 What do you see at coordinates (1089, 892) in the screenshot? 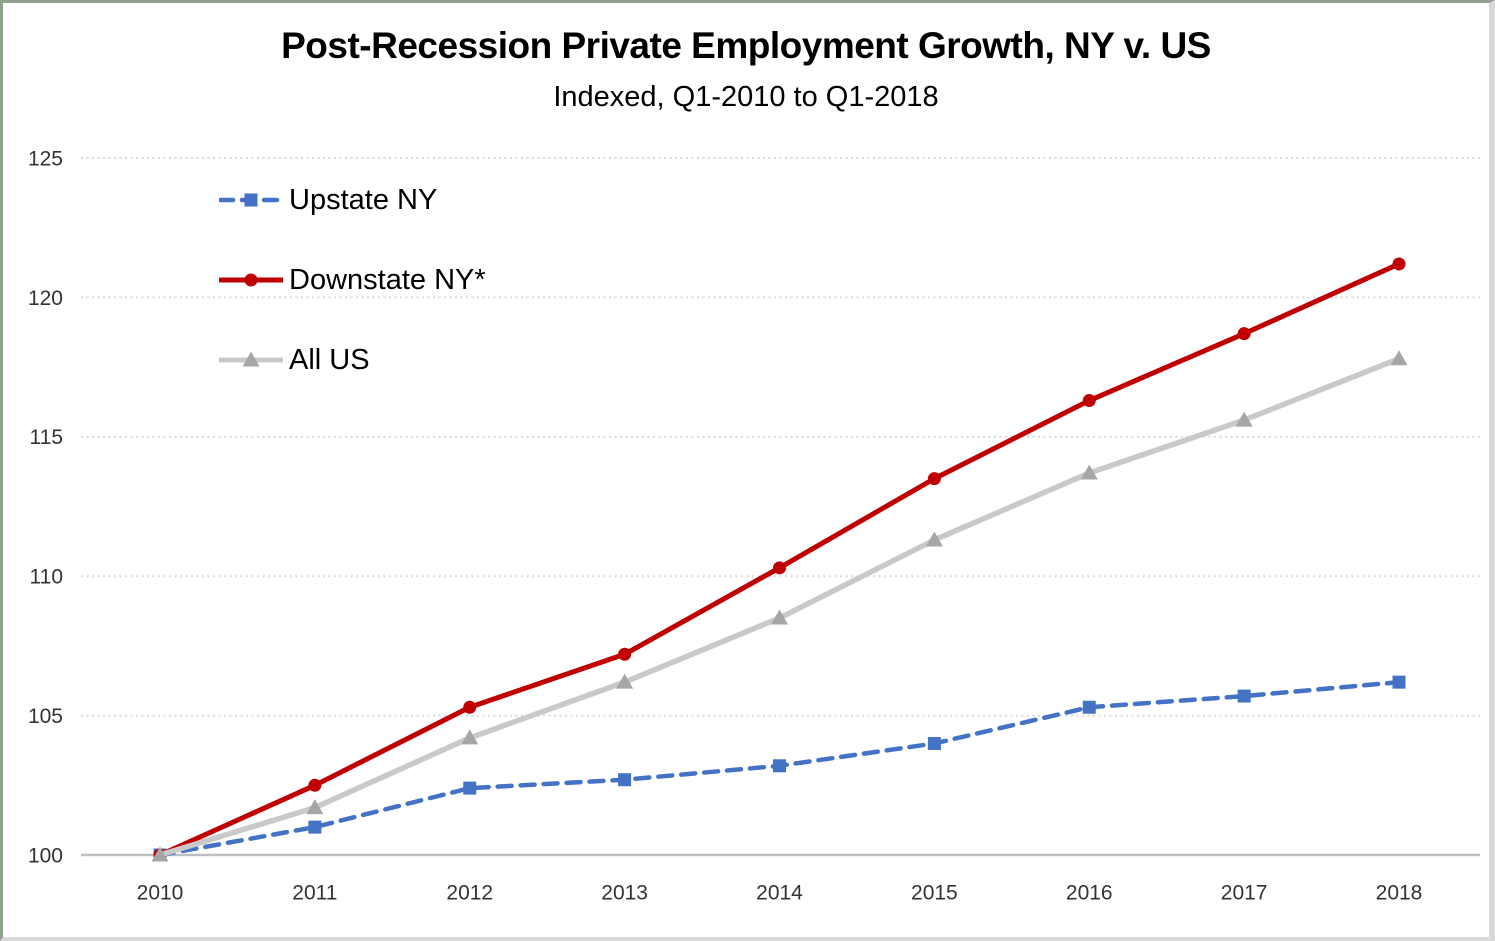
I see `x-tick-label: 2016` at bounding box center [1089, 892].